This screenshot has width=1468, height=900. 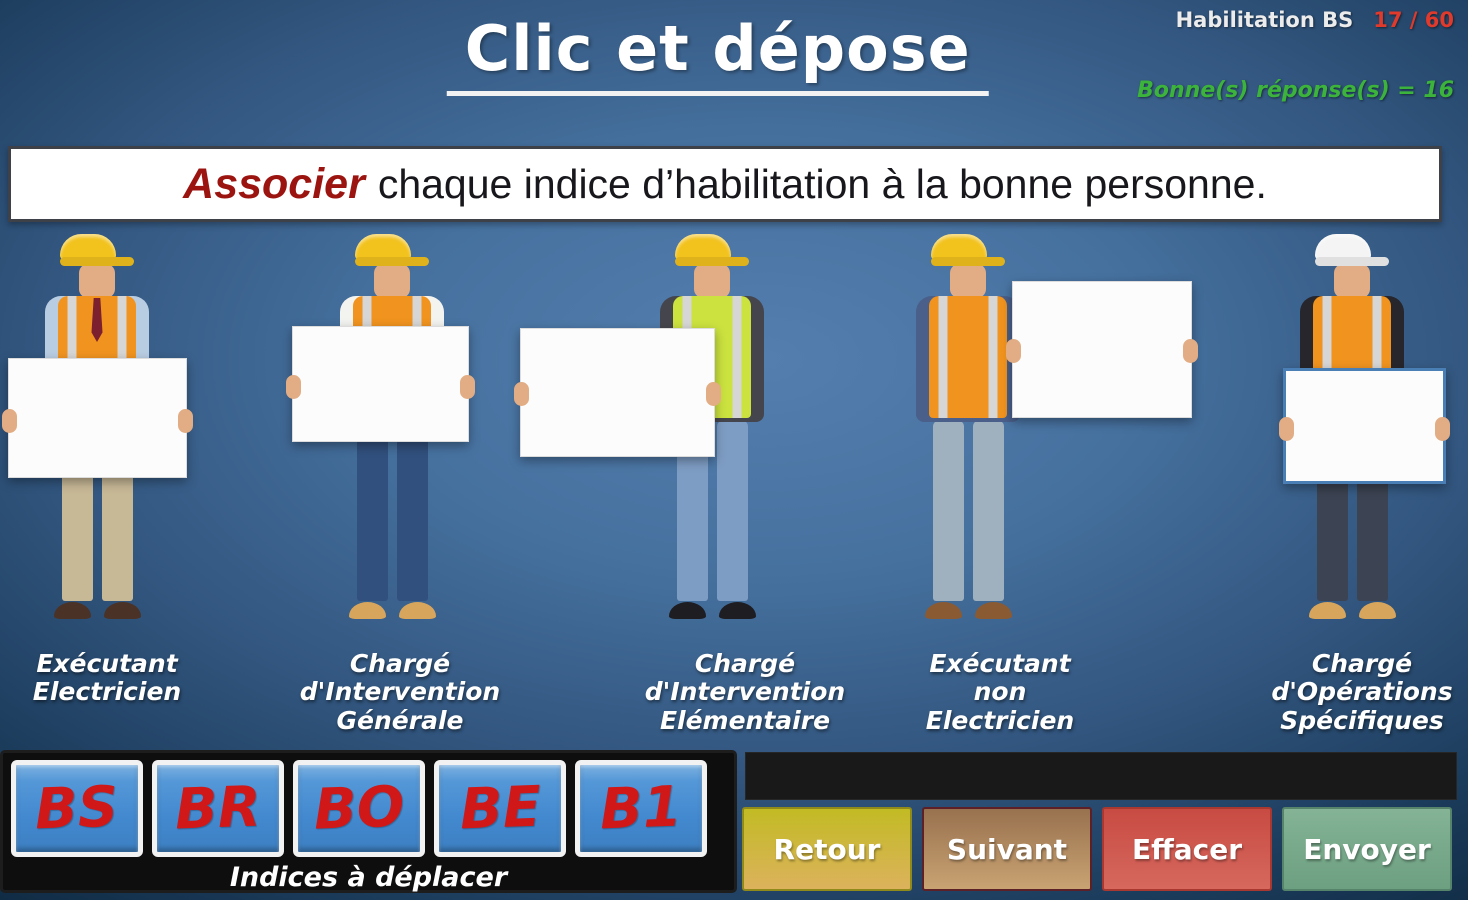 What do you see at coordinates (1097, 849) in the screenshot?
I see `buttons-row: Retour Suivant Effacer Envoyer` at bounding box center [1097, 849].